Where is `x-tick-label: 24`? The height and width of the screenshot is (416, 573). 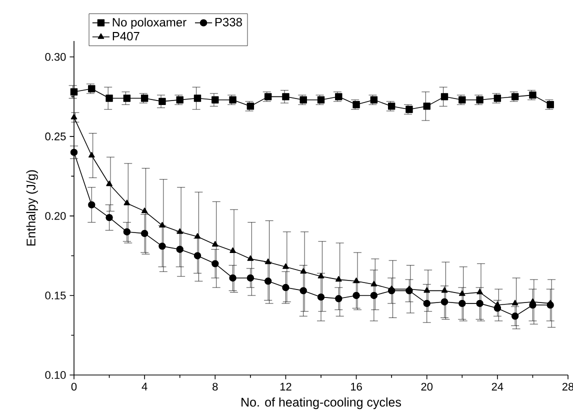 x-tick-label: 24 is located at coordinates (498, 386).